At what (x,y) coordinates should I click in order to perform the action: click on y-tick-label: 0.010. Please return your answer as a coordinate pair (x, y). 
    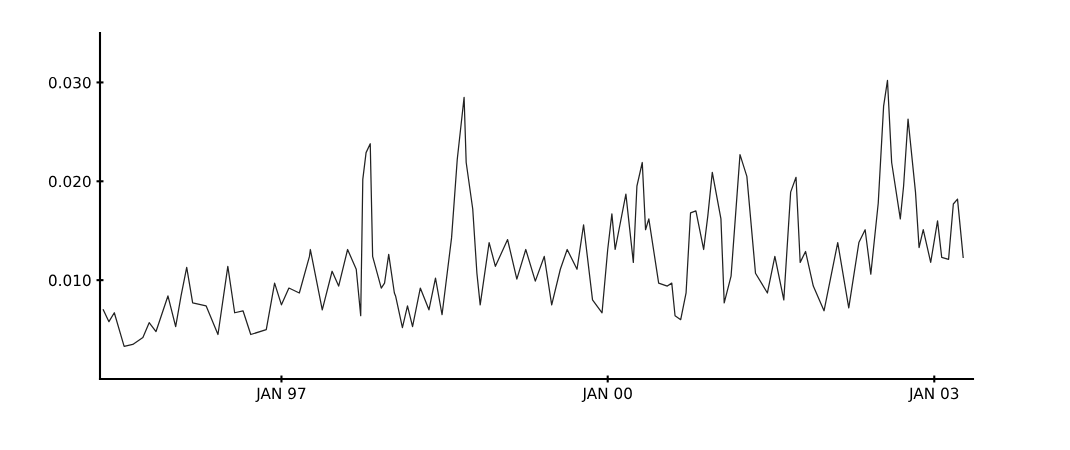
    Looking at the image, I should click on (69, 280).